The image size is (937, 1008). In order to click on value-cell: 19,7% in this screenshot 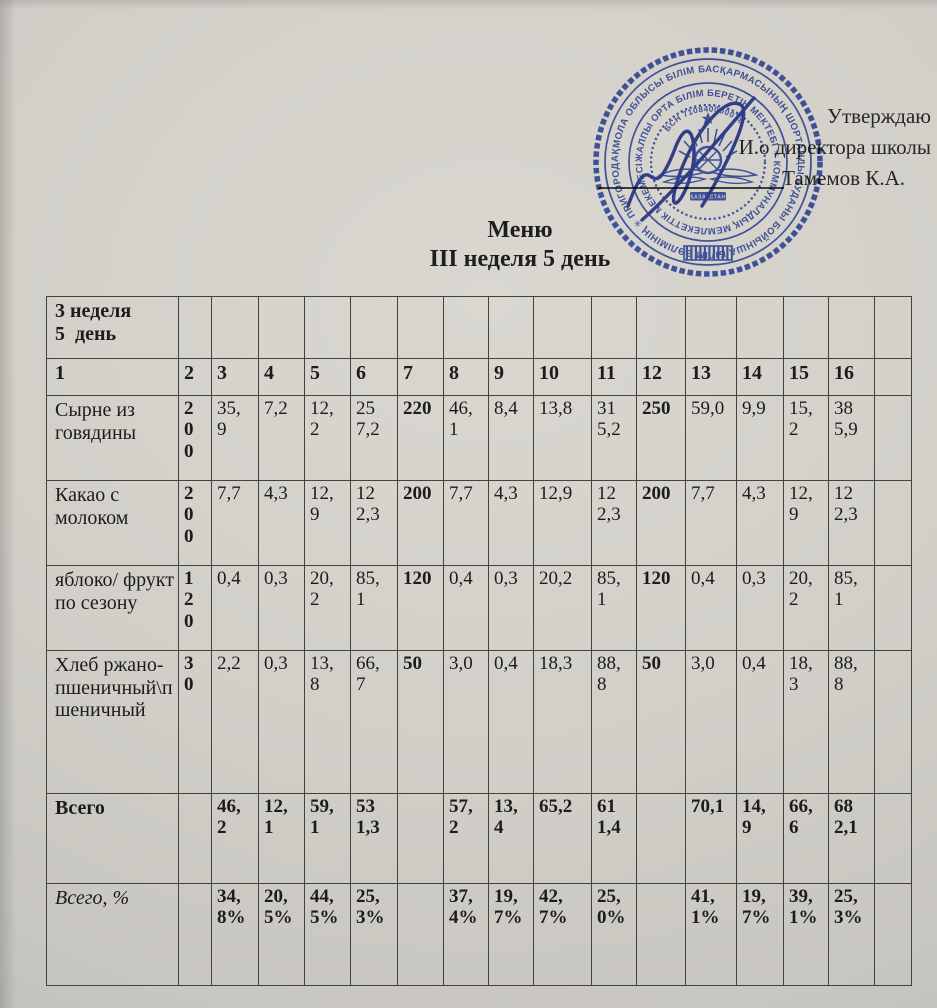, I will do `click(760, 934)`.